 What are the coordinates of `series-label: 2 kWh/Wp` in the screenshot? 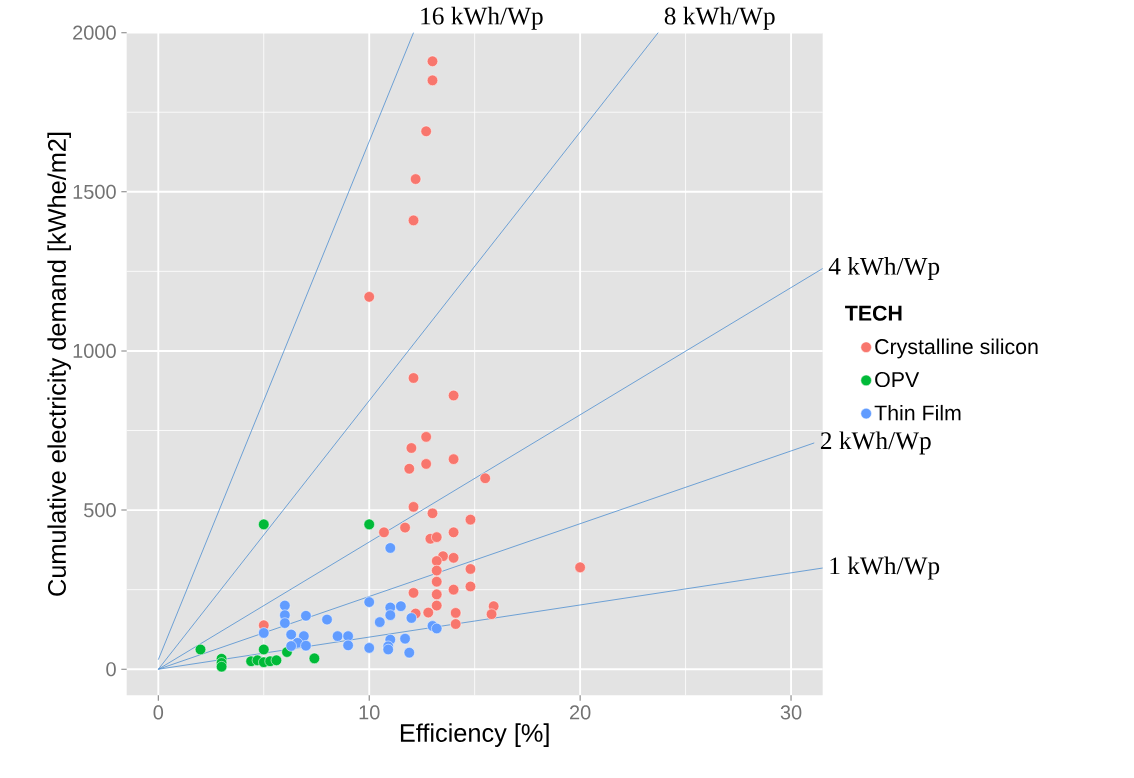 It's located at (875, 443).